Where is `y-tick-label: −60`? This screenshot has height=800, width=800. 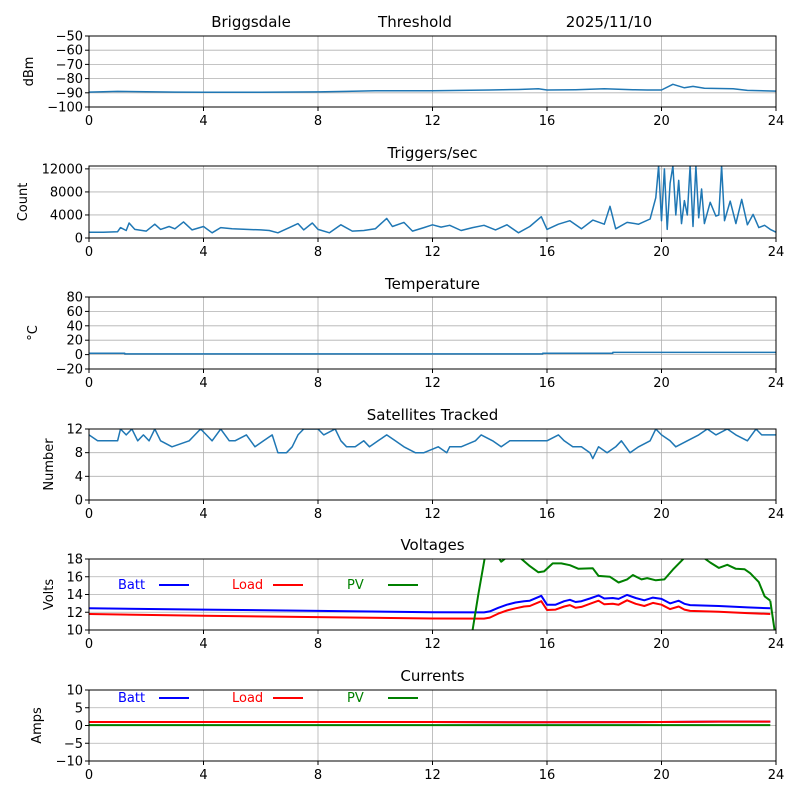 y-tick-label: −60 is located at coordinates (69, 51).